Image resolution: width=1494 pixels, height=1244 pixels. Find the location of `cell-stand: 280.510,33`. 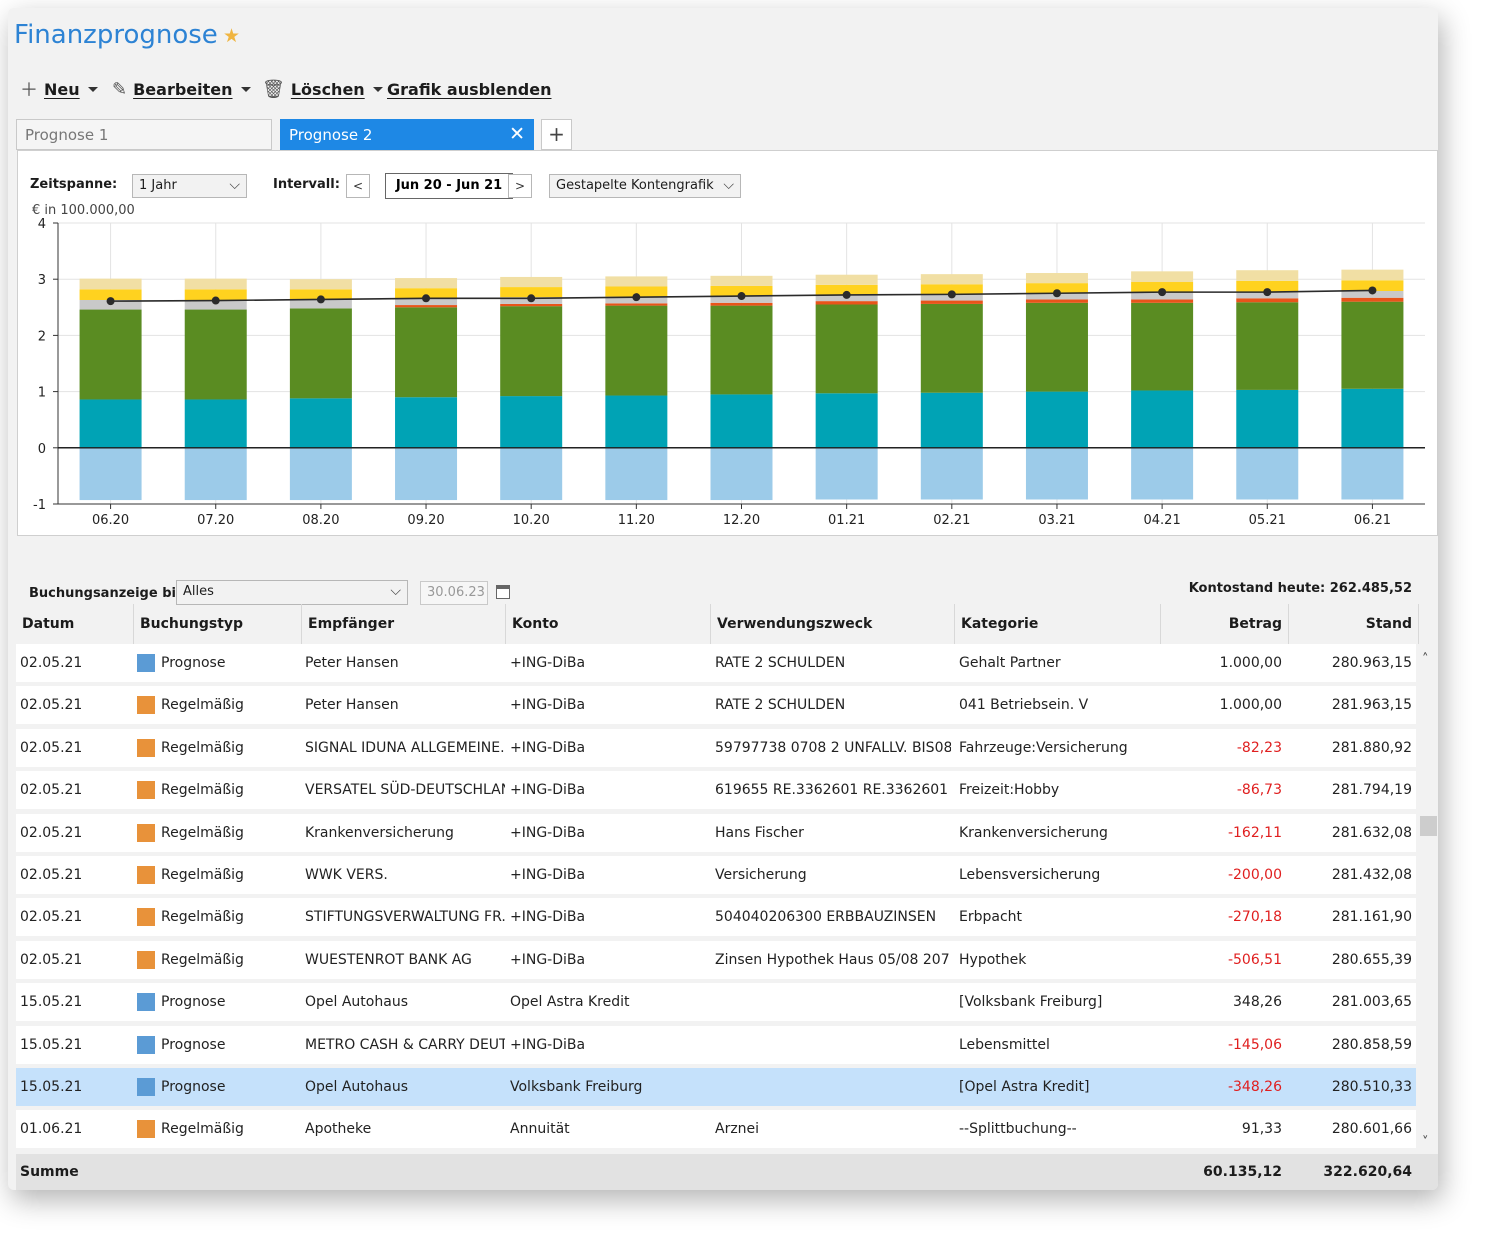

cell-stand: 280.510,33 is located at coordinates (1371, 1087).